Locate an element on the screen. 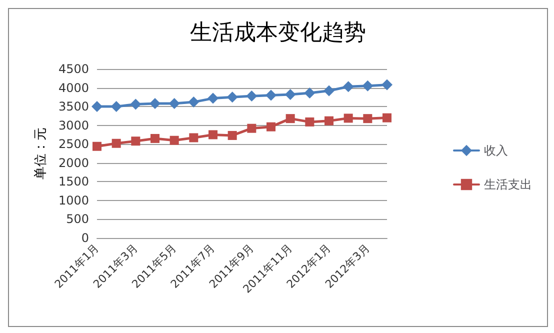  y-tick-label: 4000 is located at coordinates (73, 87).